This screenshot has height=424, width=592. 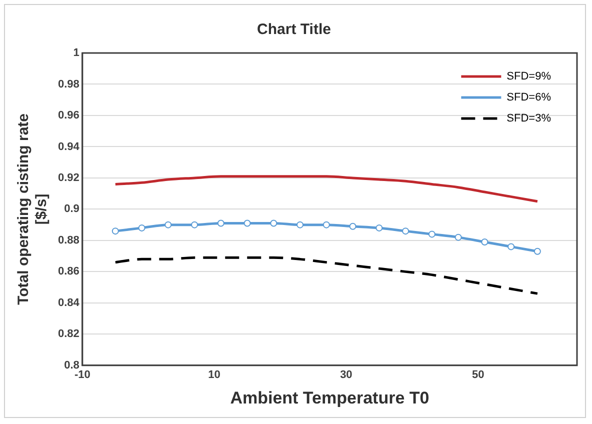 What do you see at coordinates (69, 84) in the screenshot?
I see `y-tick-label: 0.98` at bounding box center [69, 84].